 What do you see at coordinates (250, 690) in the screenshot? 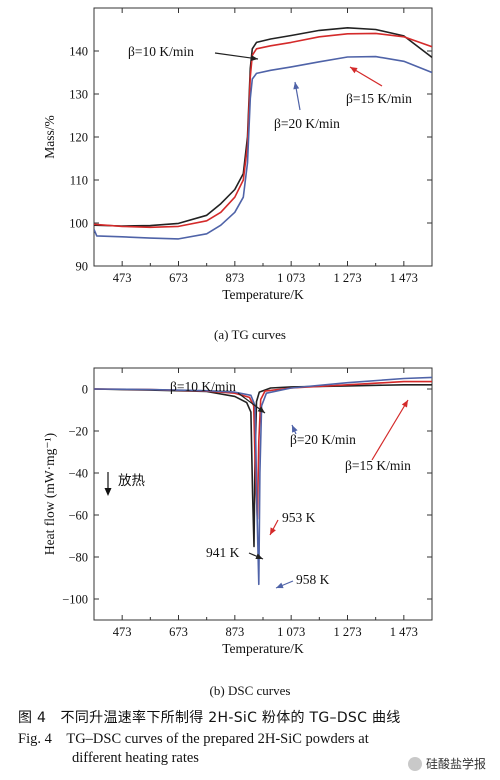
I see `dsc-panel-caption: (b) DSC curves` at bounding box center [250, 690].